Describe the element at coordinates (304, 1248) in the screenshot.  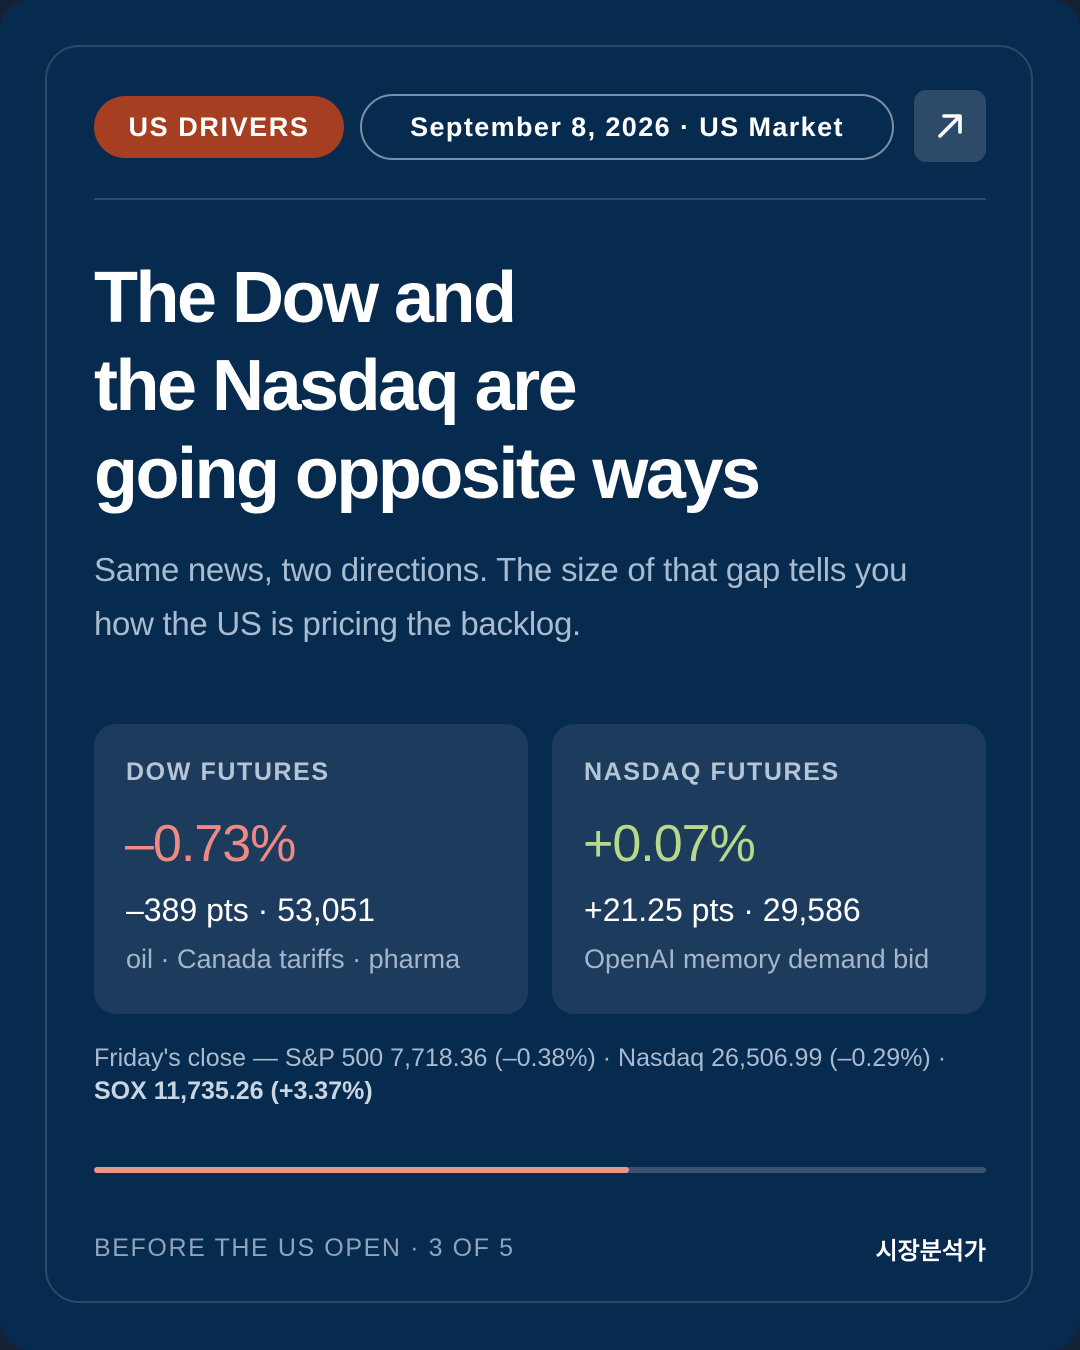
I see `series-position-label: BEFORE THE US OPEN · 3 OF 5` at that location.